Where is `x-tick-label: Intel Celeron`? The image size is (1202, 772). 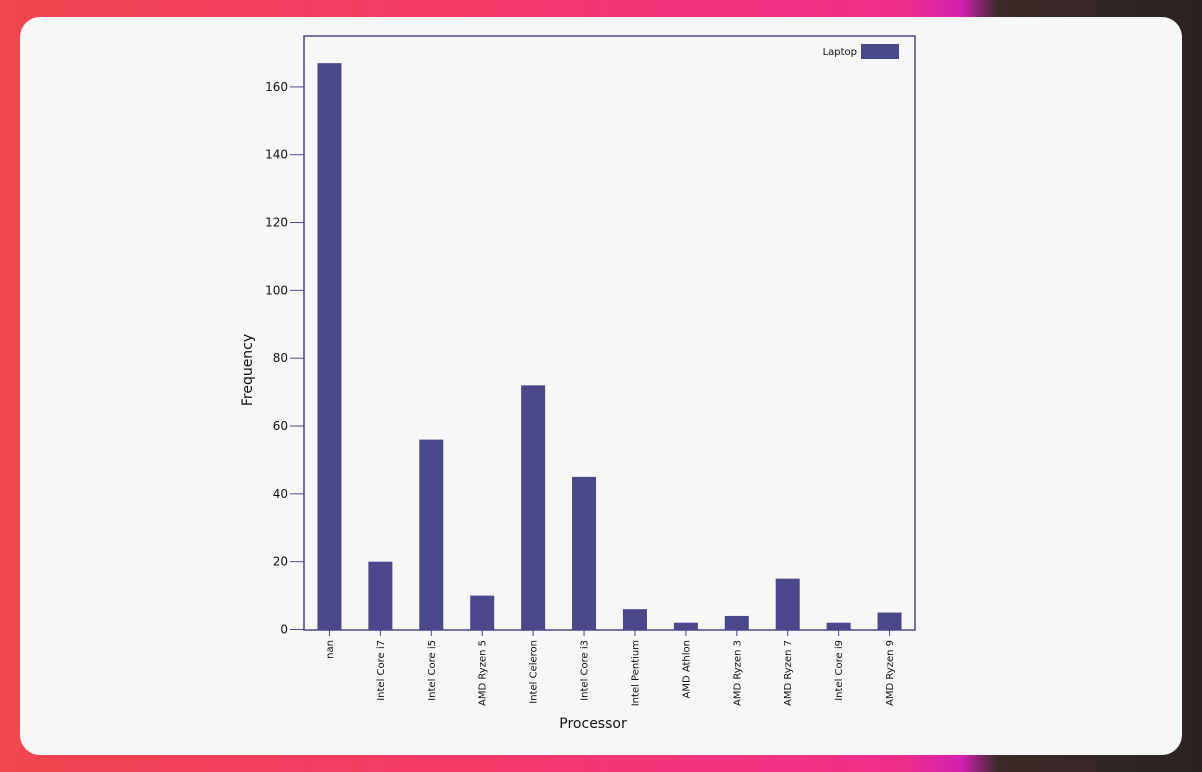
x-tick-label: Intel Celeron is located at coordinates (534, 672).